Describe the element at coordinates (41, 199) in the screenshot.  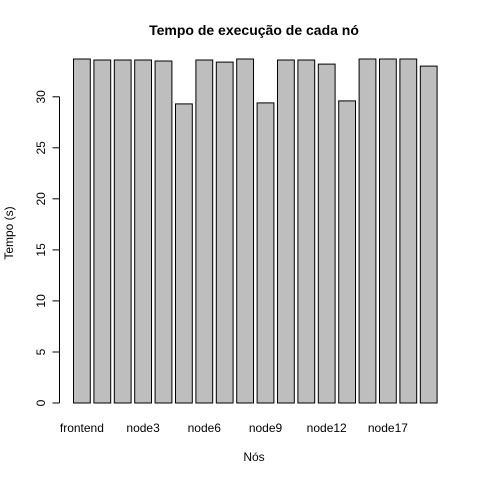
I see `y-tick-label-20: 20` at that location.